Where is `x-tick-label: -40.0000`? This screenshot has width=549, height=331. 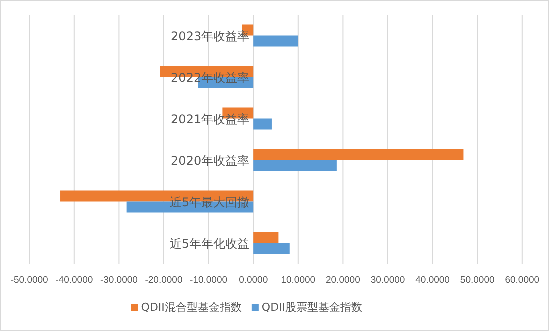 x-tick-label: -40.0000 is located at coordinates (75, 280).